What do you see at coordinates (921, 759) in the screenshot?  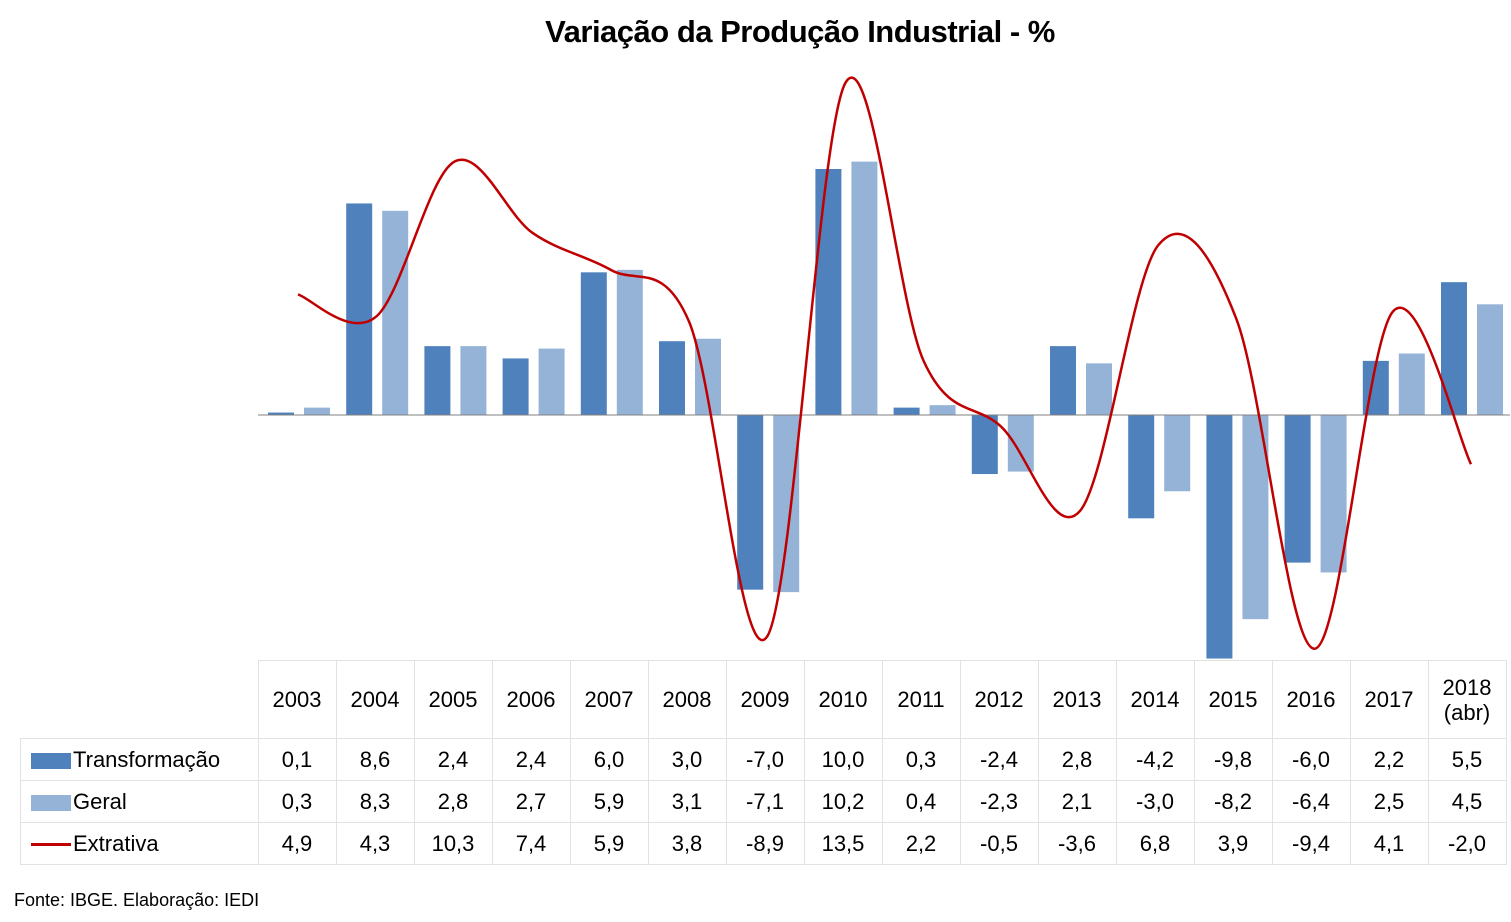 I see `value-transformacao-2011: 0,3` at bounding box center [921, 759].